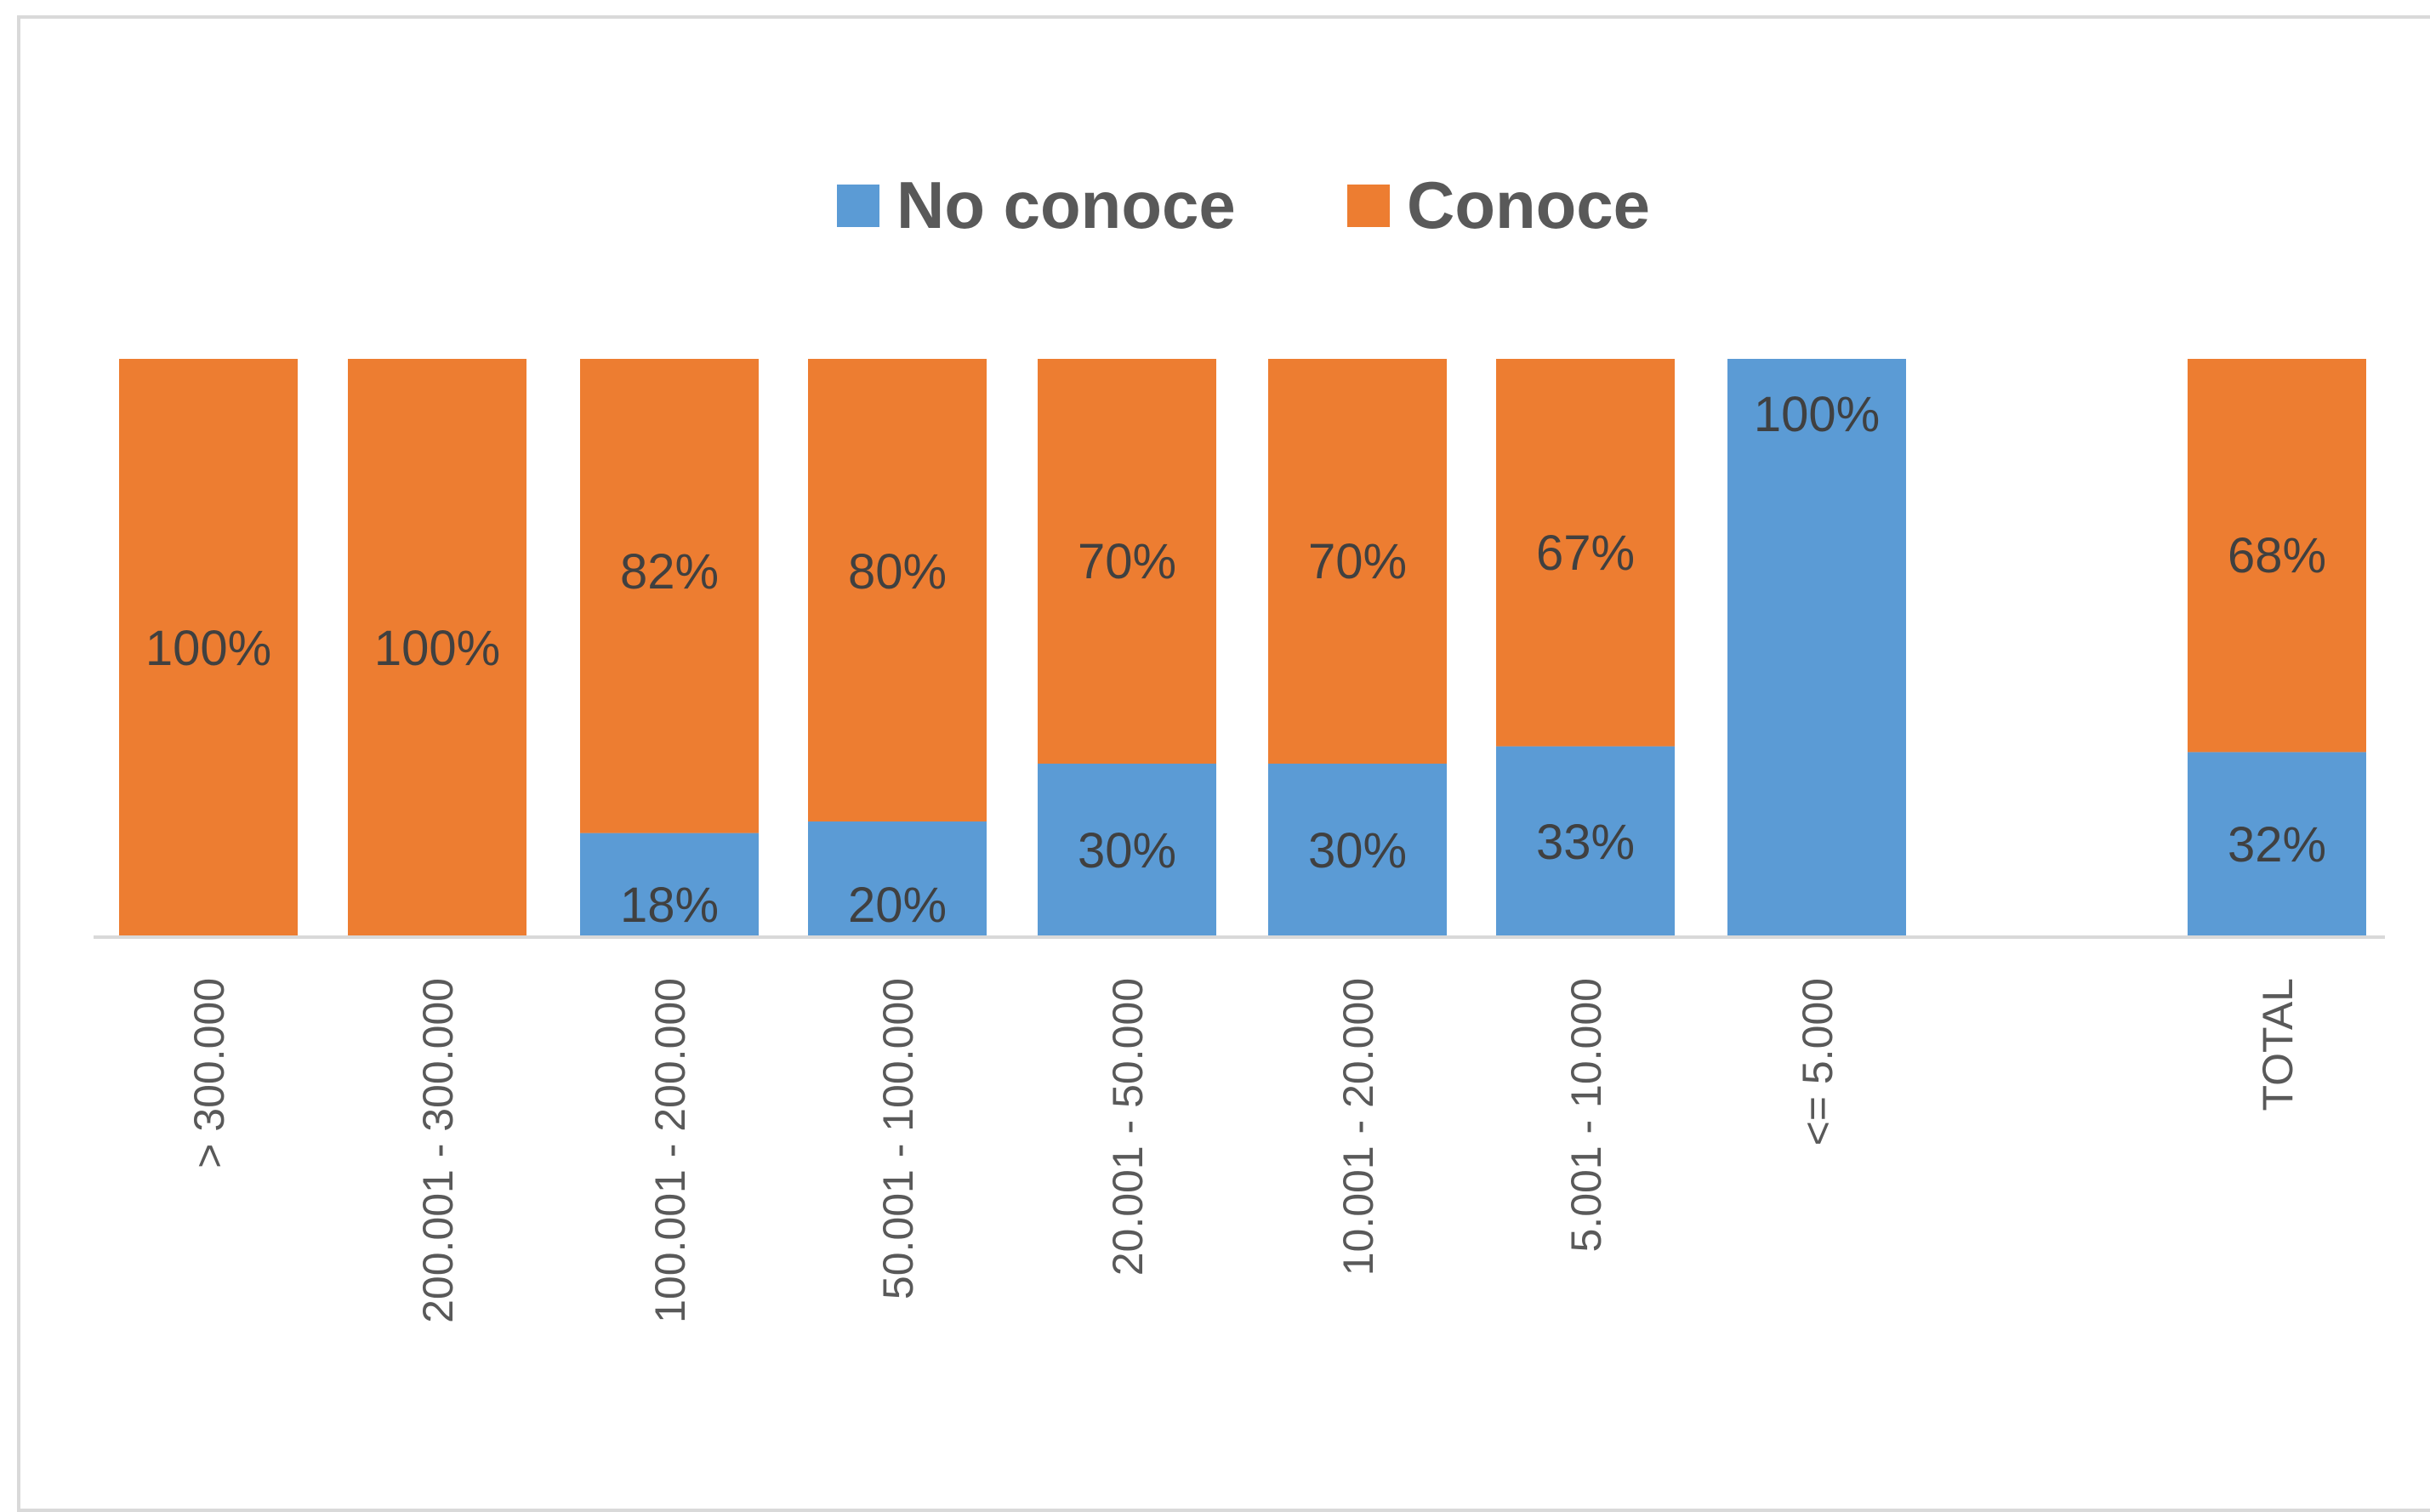 This screenshot has width=2430, height=1512. I want to click on data-label: 67%, so click(1586, 553).